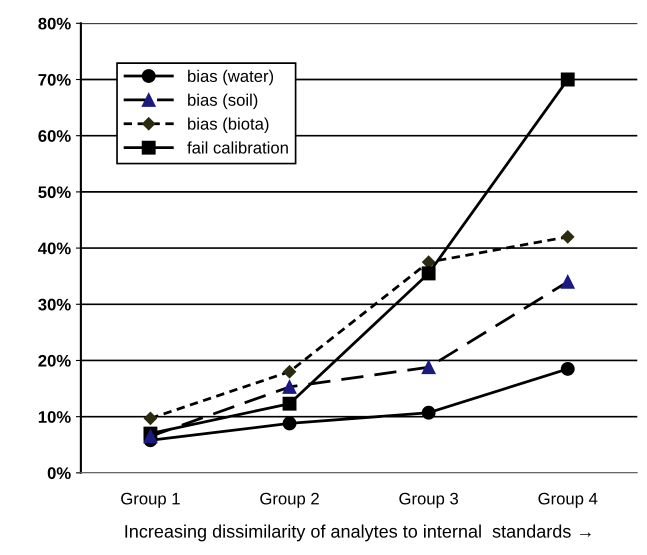 This screenshot has width=647, height=555. I want to click on x-tick-label: Group 1, so click(150, 500).